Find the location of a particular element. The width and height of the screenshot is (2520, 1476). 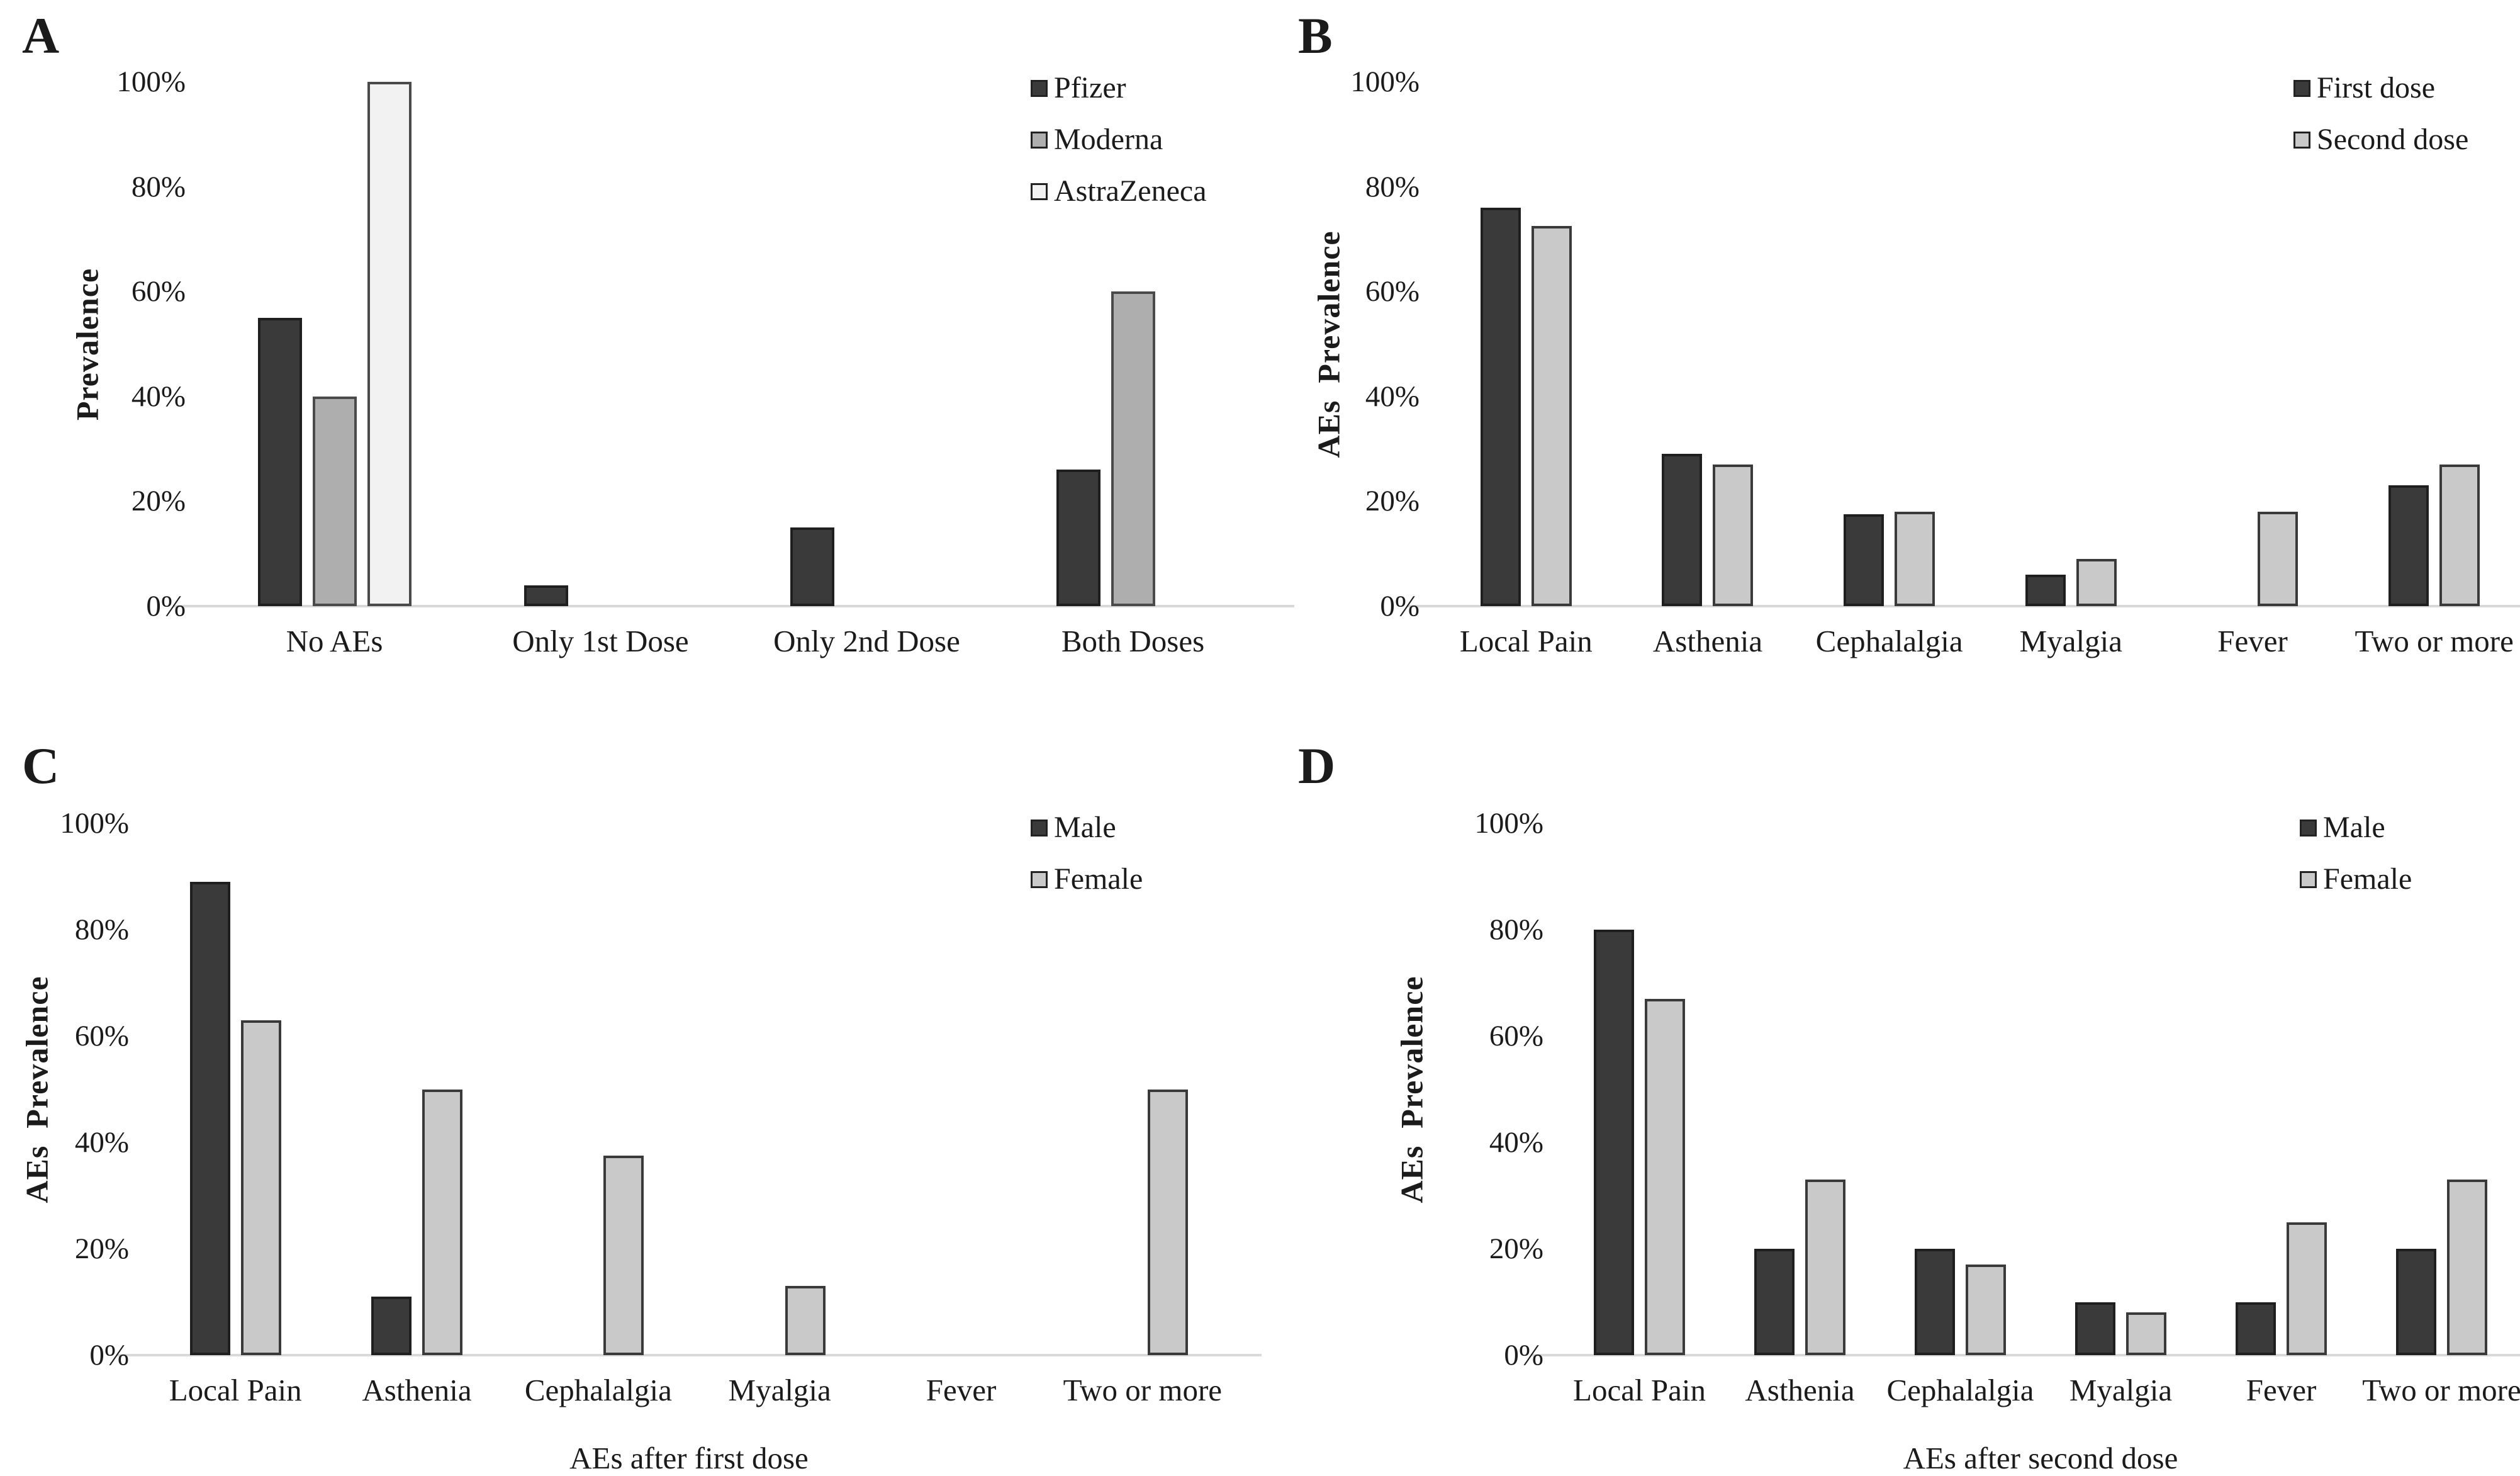

bar-astrazeneca-no-aes is located at coordinates (389, 344).